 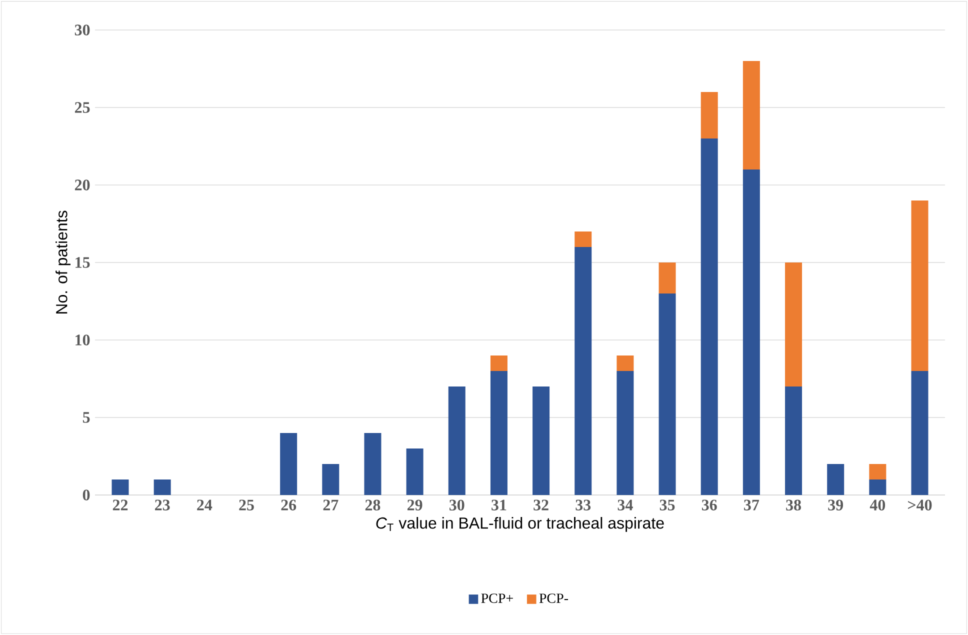 What do you see at coordinates (878, 505) in the screenshot?
I see `x-tick-label: 40` at bounding box center [878, 505].